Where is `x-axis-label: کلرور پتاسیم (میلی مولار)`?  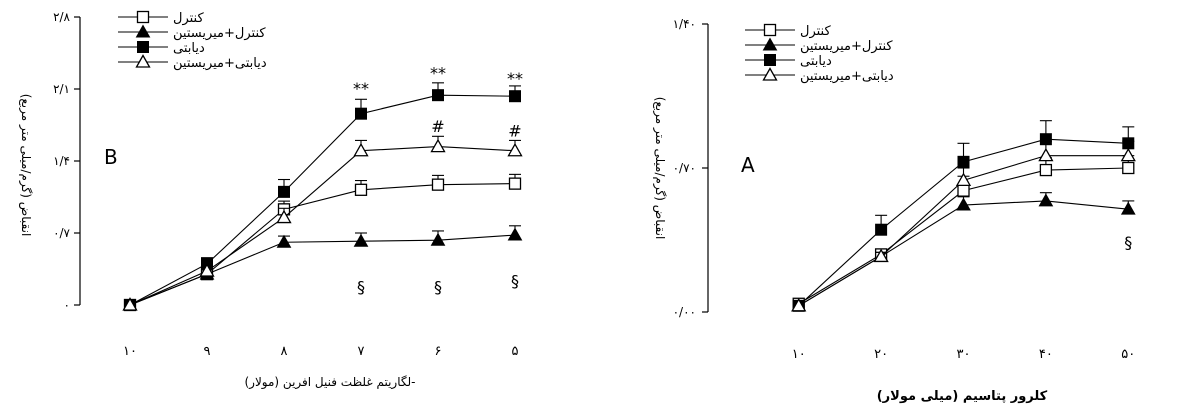
x-axis-label: کلرور پتاسیم (میلی مولار) is located at coordinates (962, 396).